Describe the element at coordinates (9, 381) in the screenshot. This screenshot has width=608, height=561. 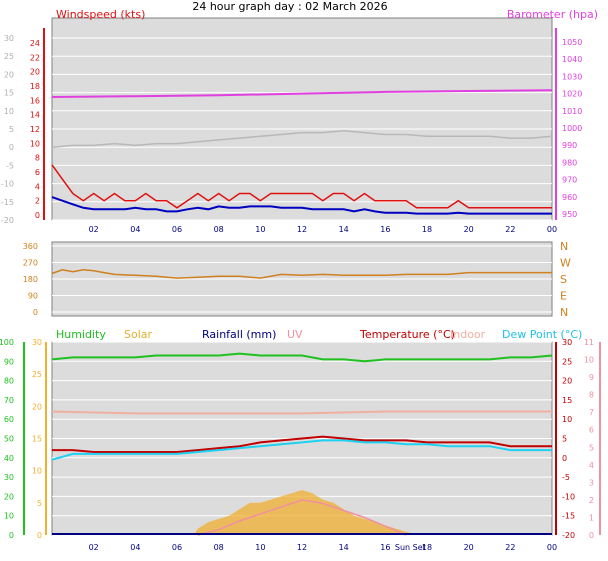
I see `axis-tick-label: 80` at that location.